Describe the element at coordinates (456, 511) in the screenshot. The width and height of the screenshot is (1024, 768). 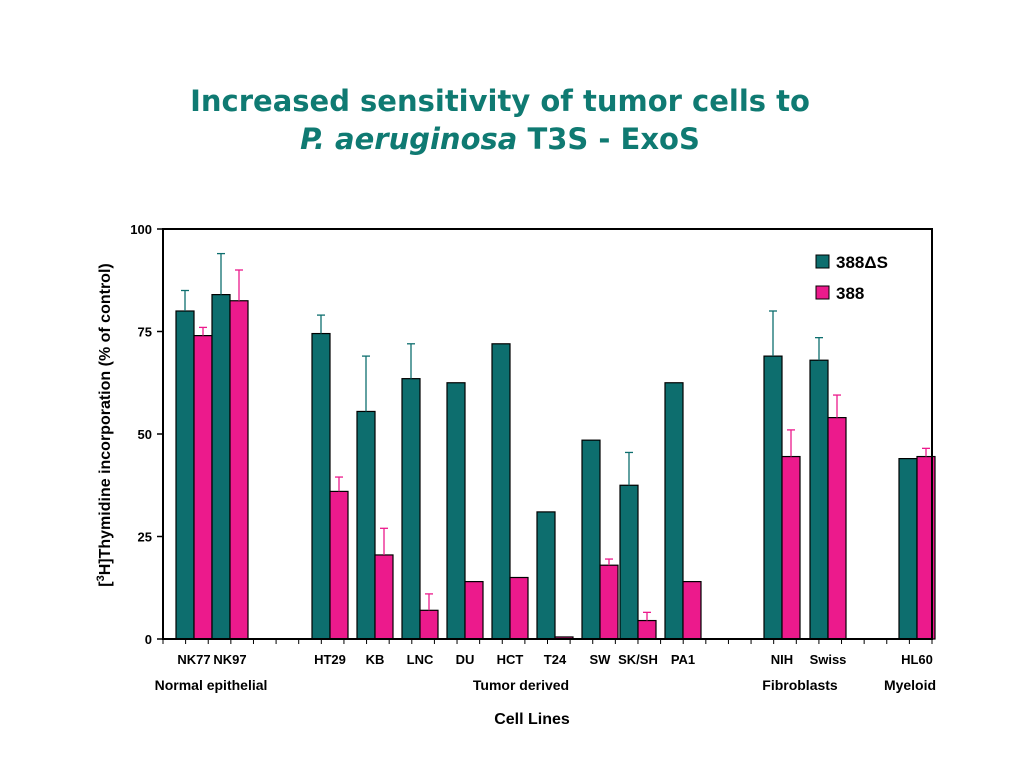
I see `bar-du-388ds` at that location.